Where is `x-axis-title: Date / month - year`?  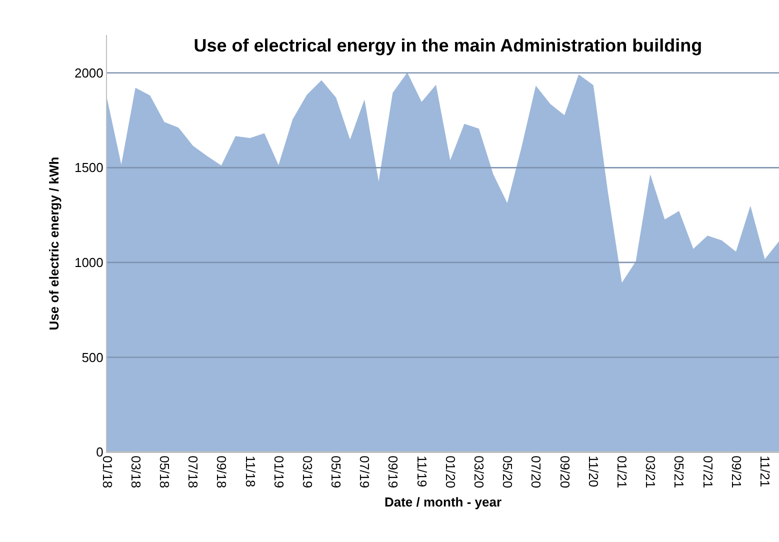 x-axis-title: Date / month - year is located at coordinates (443, 502).